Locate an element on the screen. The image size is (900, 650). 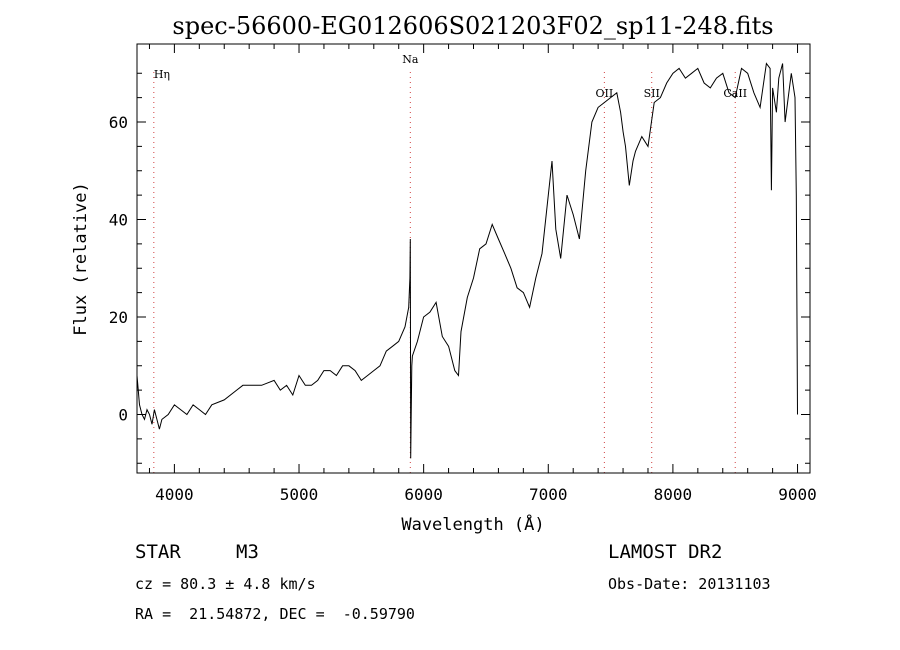
y-tick-label: 60 is located at coordinates (118, 122).